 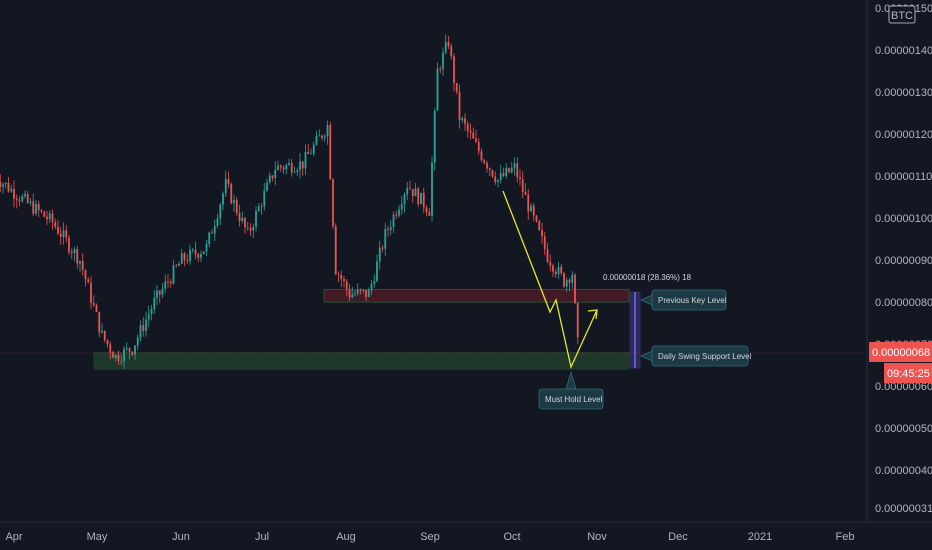 I want to click on time-tick-label: Nov, so click(x=597, y=537).